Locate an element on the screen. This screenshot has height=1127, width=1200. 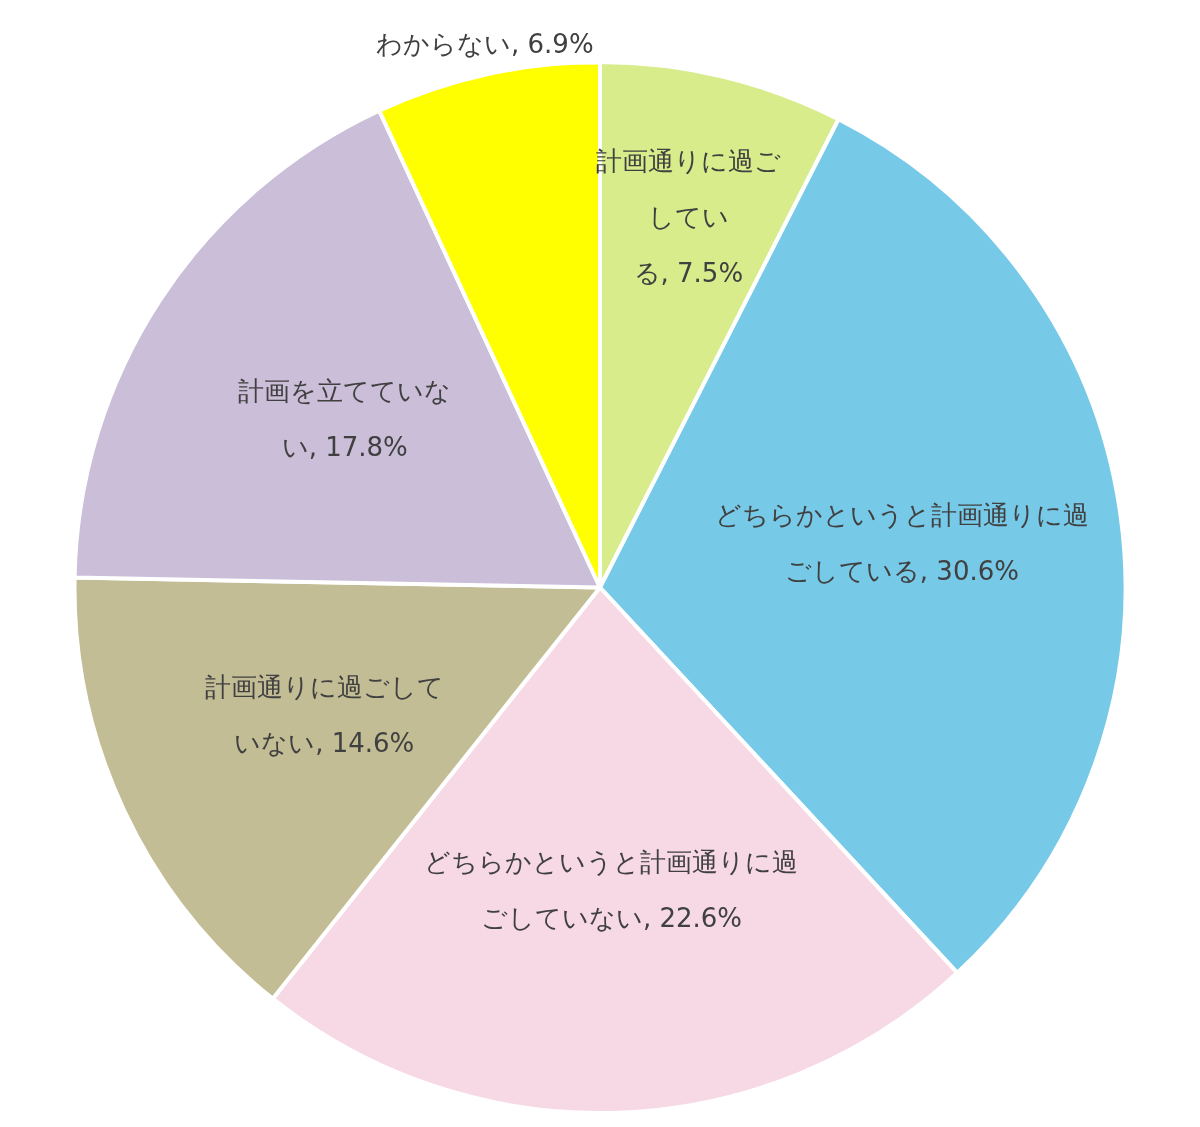
slice-label: どちらかというと計画通りに過ごしていない, 22.6% is located at coordinates (611, 889).